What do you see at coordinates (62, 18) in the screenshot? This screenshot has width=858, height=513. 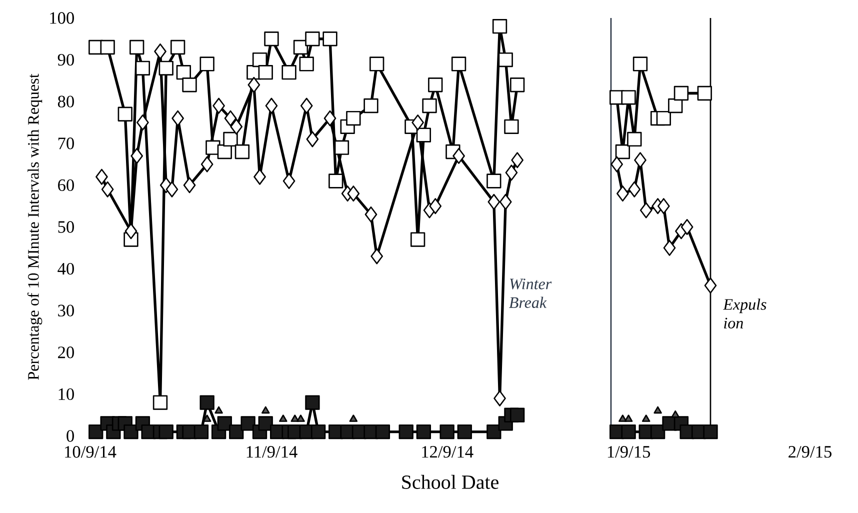 I see `y-tick-label: 100` at bounding box center [62, 18].